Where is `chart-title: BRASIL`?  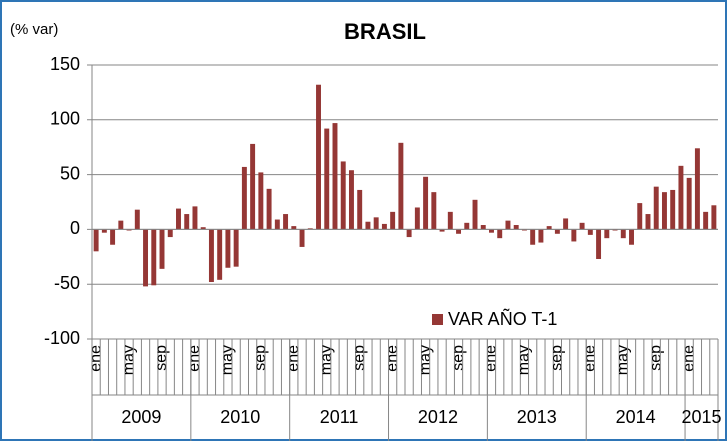 chart-title: BRASIL is located at coordinates (385, 31).